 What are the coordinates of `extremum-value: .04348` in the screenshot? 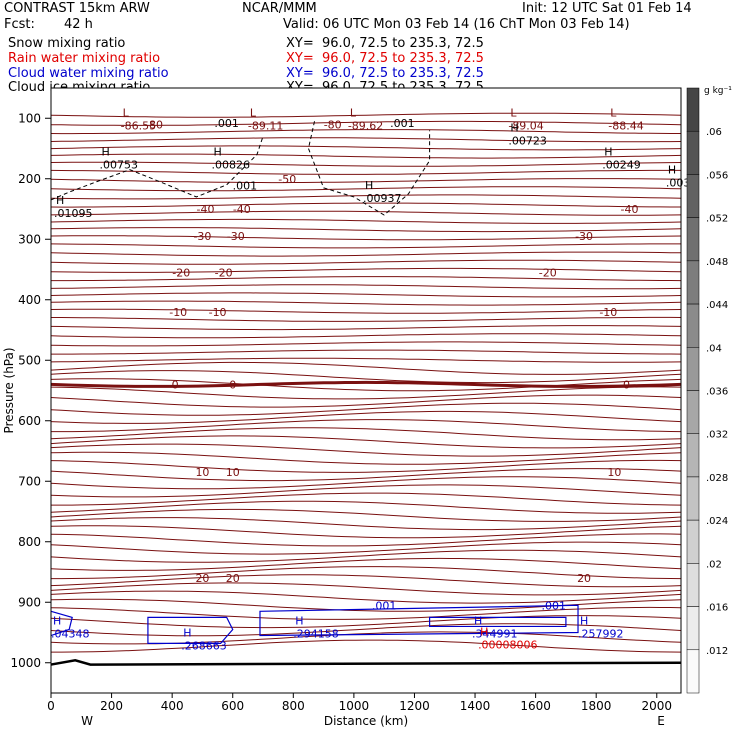 It's located at (70, 633).